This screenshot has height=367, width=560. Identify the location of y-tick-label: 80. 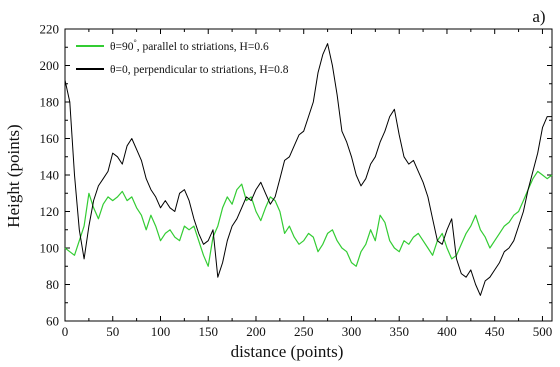
(52, 284).